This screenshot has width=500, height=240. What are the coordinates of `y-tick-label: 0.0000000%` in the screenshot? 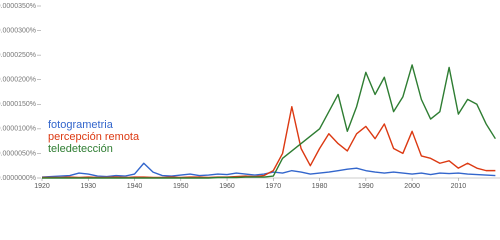 It's located at (18, 178).